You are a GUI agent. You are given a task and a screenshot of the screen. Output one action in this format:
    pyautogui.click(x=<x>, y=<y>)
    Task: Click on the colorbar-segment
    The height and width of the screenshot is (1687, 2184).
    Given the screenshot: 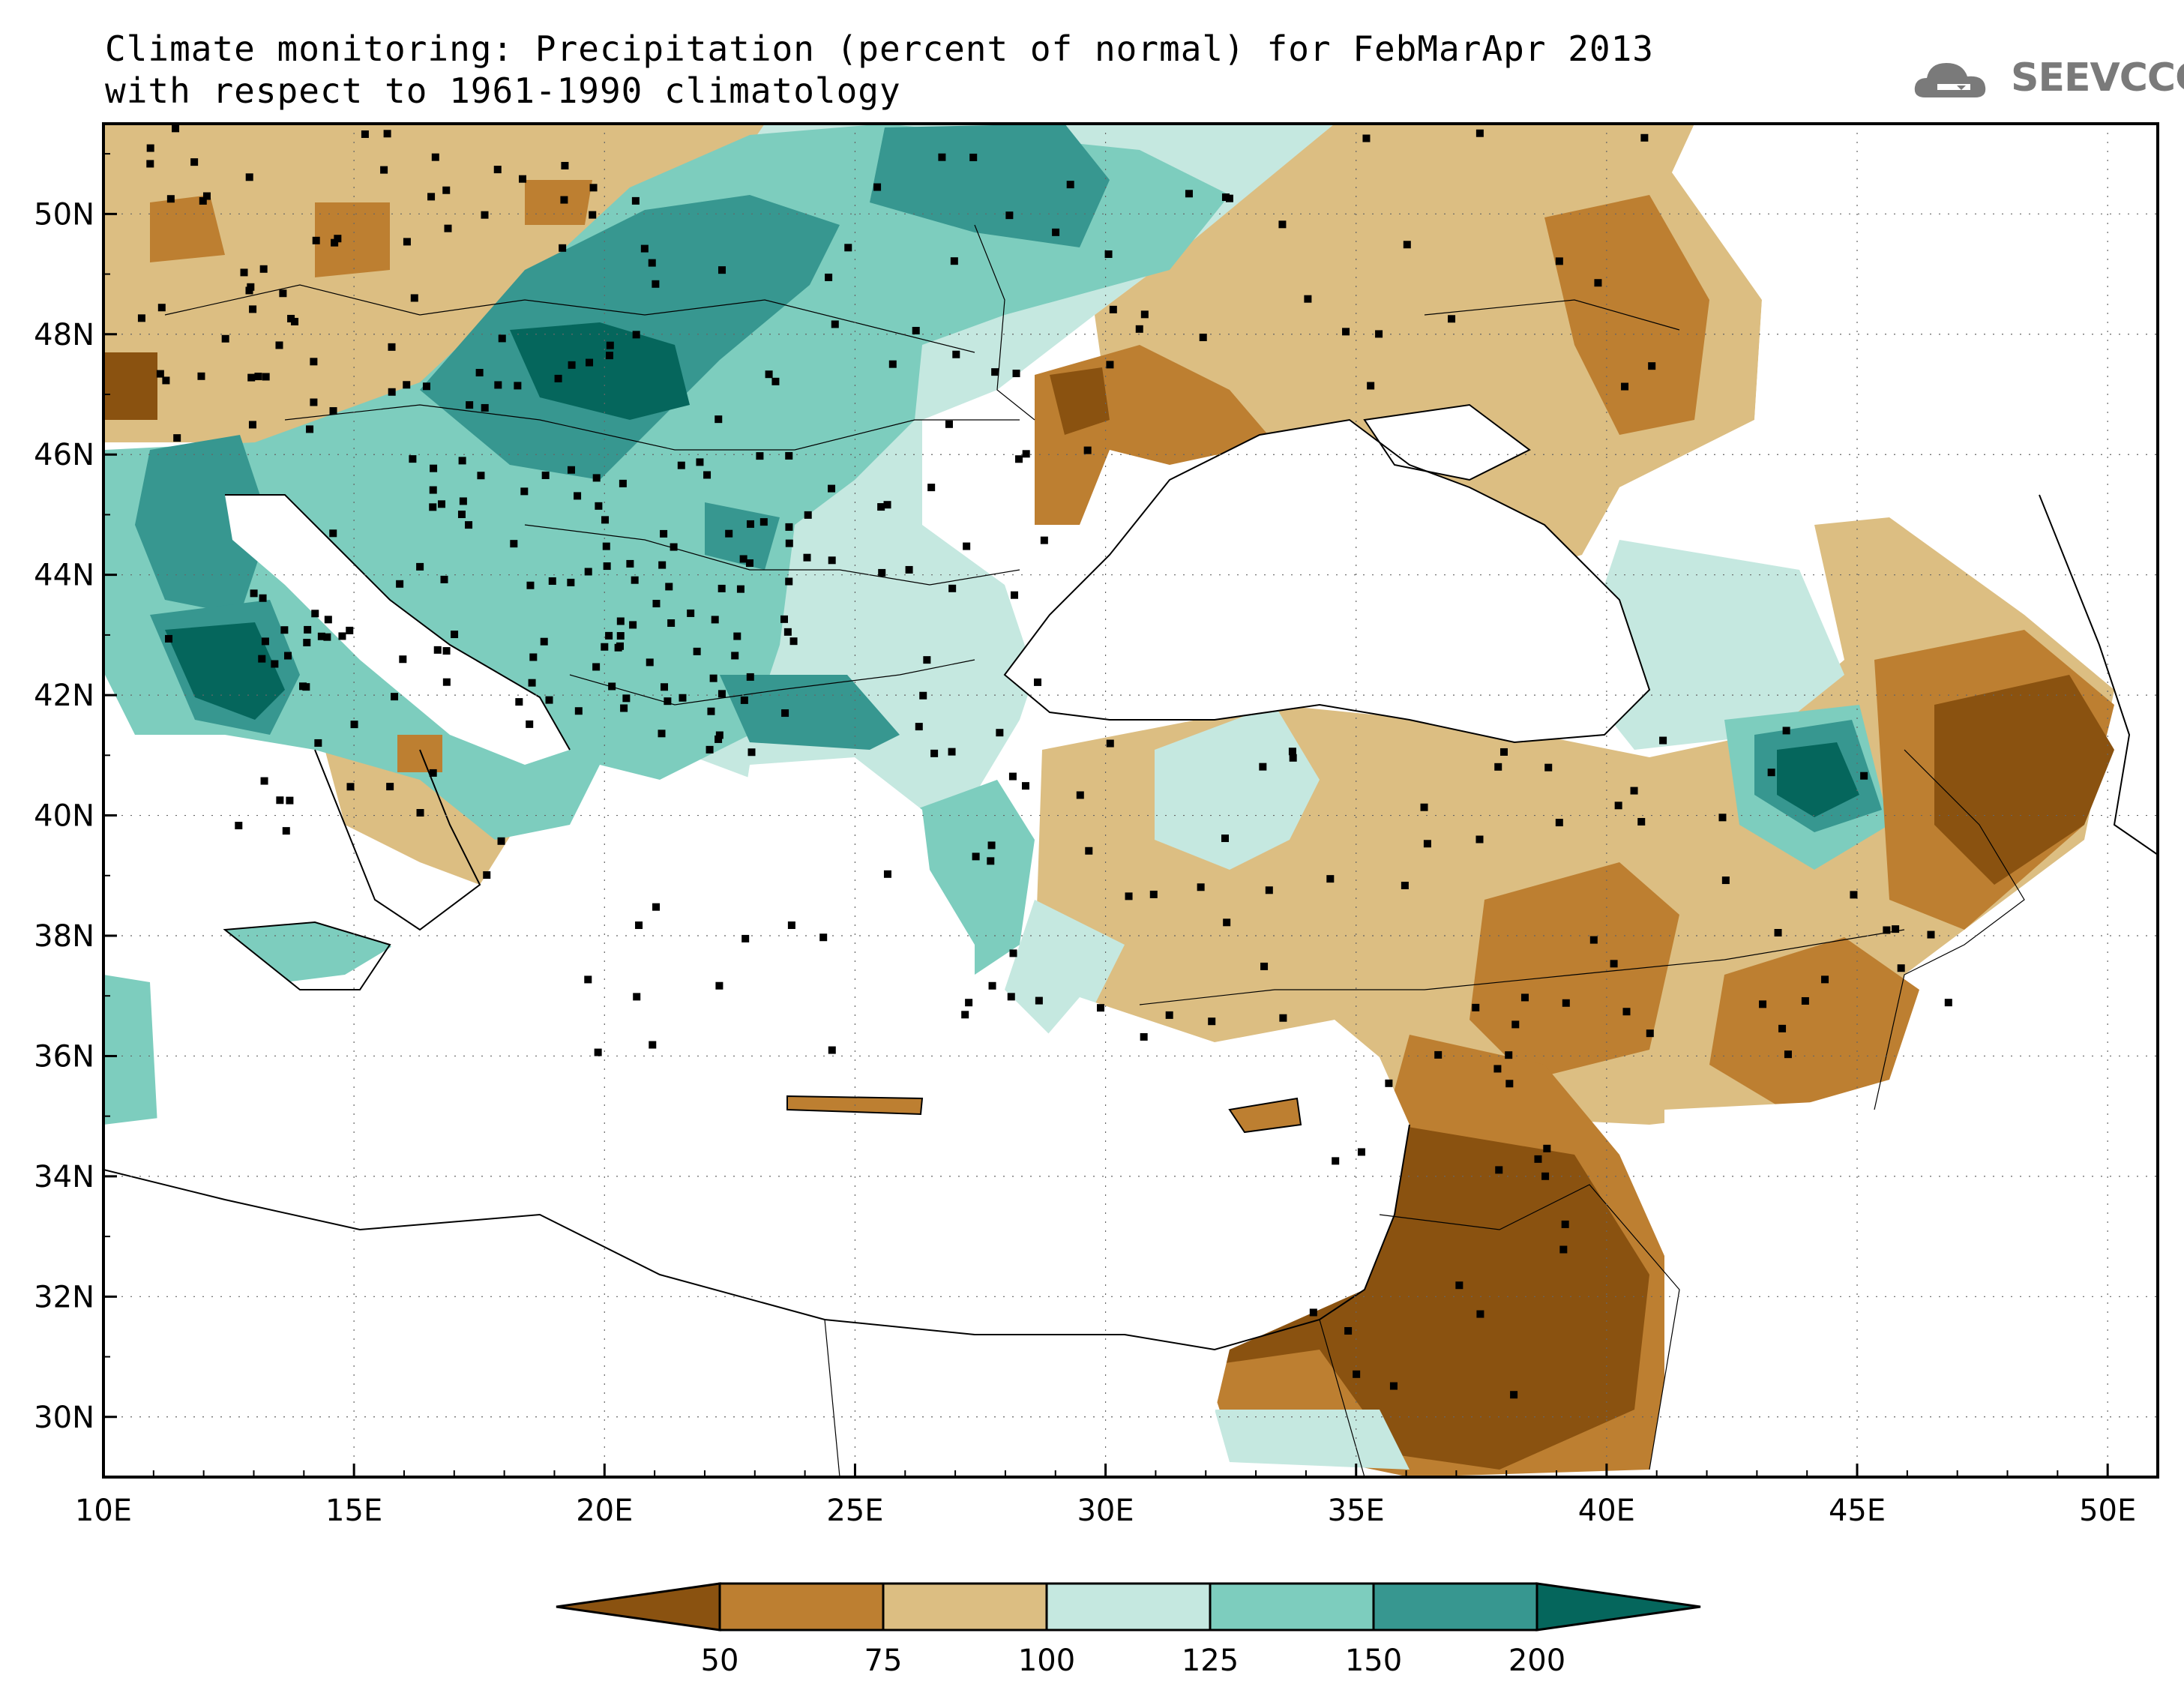 What is the action you would take?
    pyautogui.click(x=965, y=1607)
    